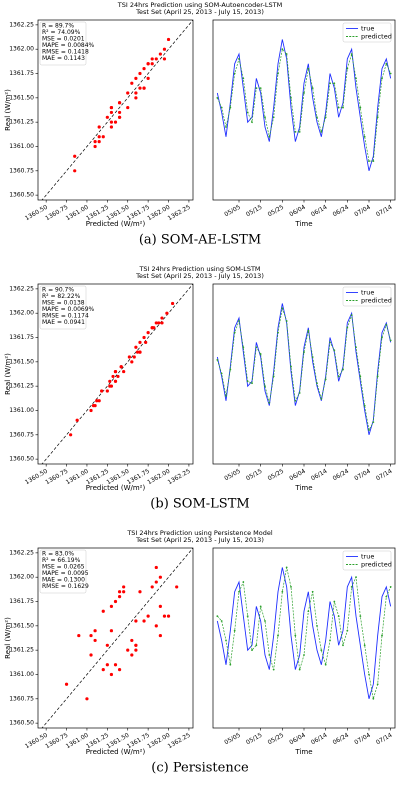 The image size is (400, 794). I want to click on annotation: MAE = 0.1300, so click(63, 580).